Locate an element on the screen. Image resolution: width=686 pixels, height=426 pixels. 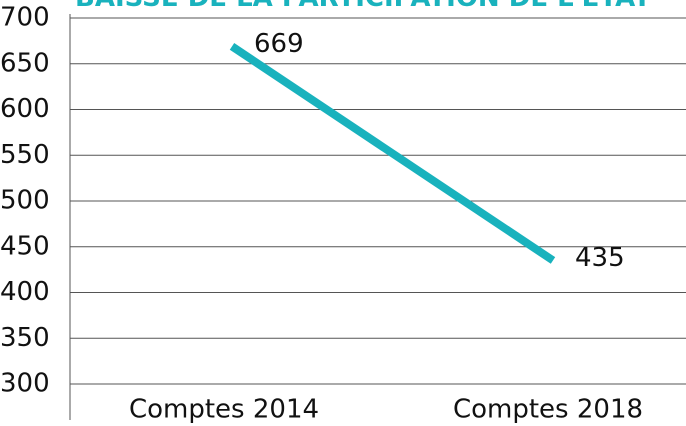
x-tick-label: Comptes 2018 is located at coordinates (548, 410).